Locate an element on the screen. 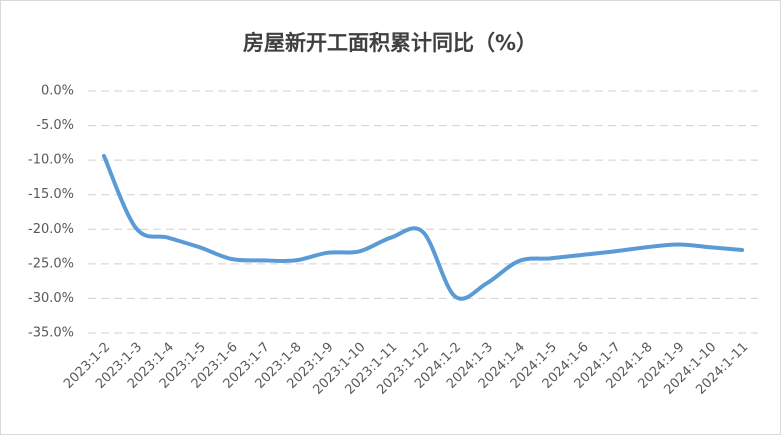 Image resolution: width=781 pixels, height=435 pixels. y-tick-label: -15.0% is located at coordinates (51, 194).